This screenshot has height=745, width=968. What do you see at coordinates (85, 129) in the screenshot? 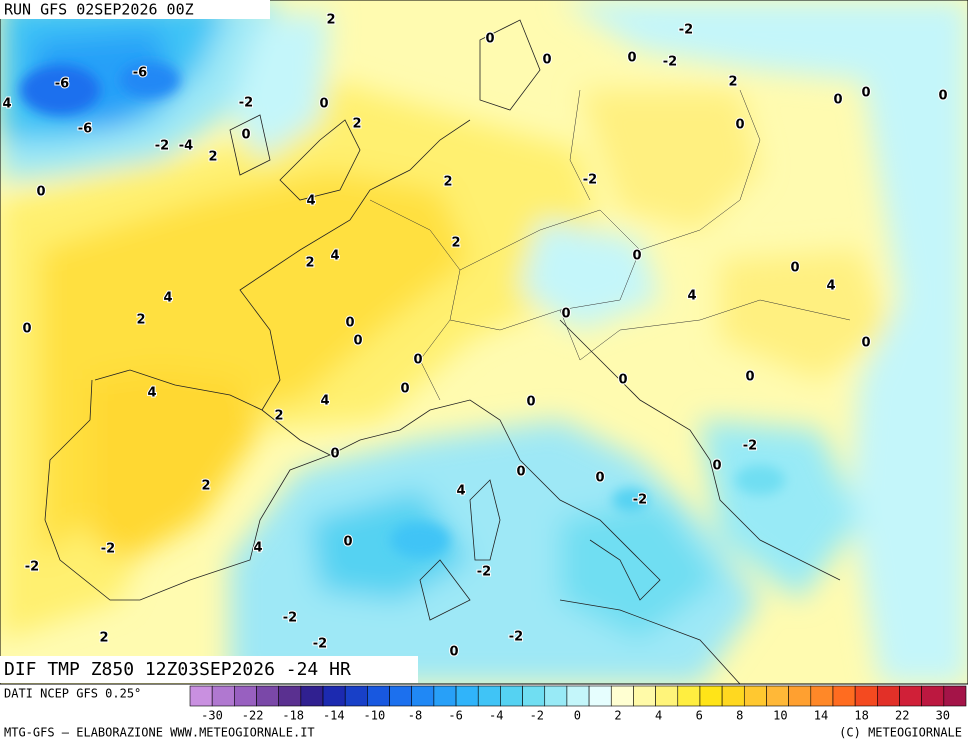
I see `contour-label: -6` at bounding box center [85, 129].